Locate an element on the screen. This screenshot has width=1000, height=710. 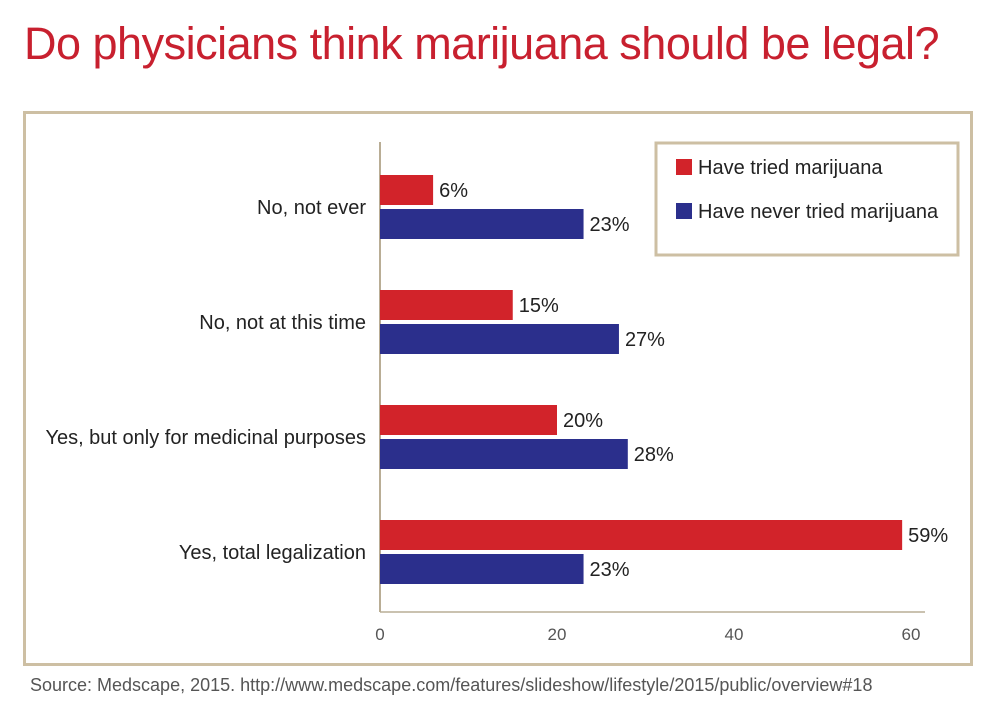
legend-swatch-never-tried is located at coordinates (684, 211).